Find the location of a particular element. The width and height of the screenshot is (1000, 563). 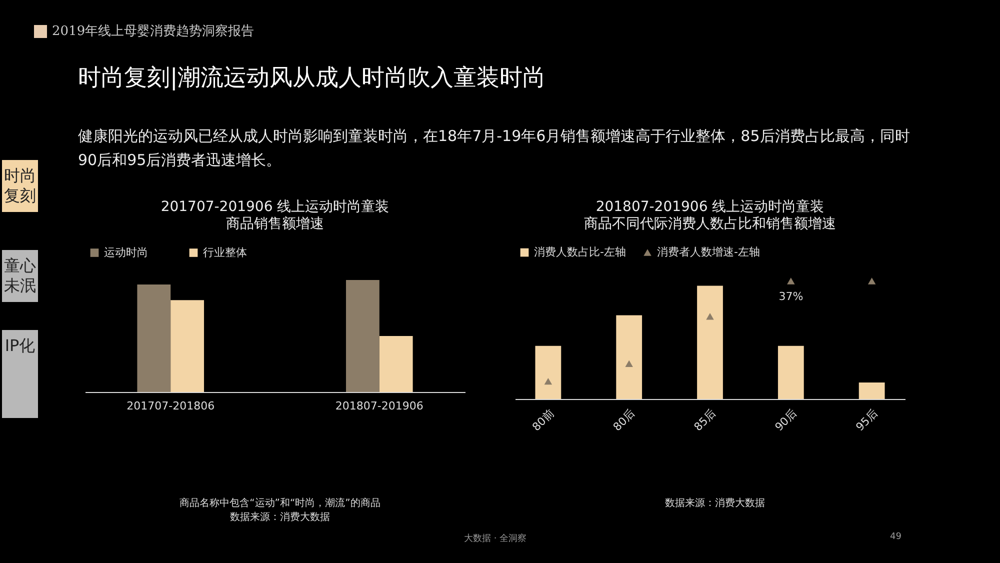

chart-title: 201707-201906 线上运动时尚童装 is located at coordinates (275, 207).